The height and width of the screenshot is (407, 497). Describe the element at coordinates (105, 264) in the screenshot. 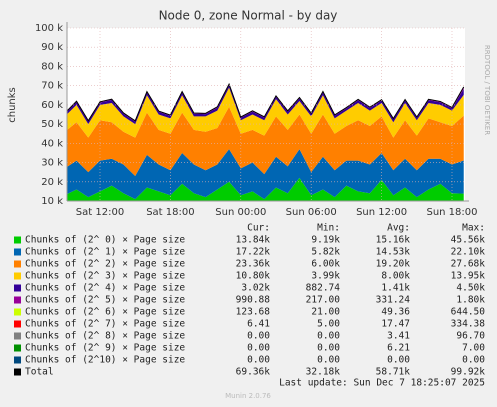

I see `legend-label: Chunks of (2^ 2) × Page size` at that location.